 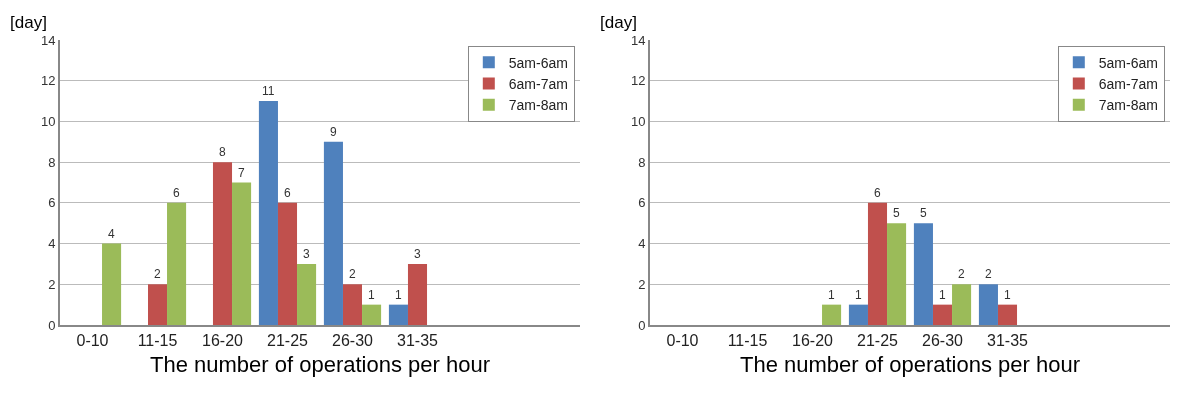 I want to click on data-label: 8, so click(x=222, y=152).